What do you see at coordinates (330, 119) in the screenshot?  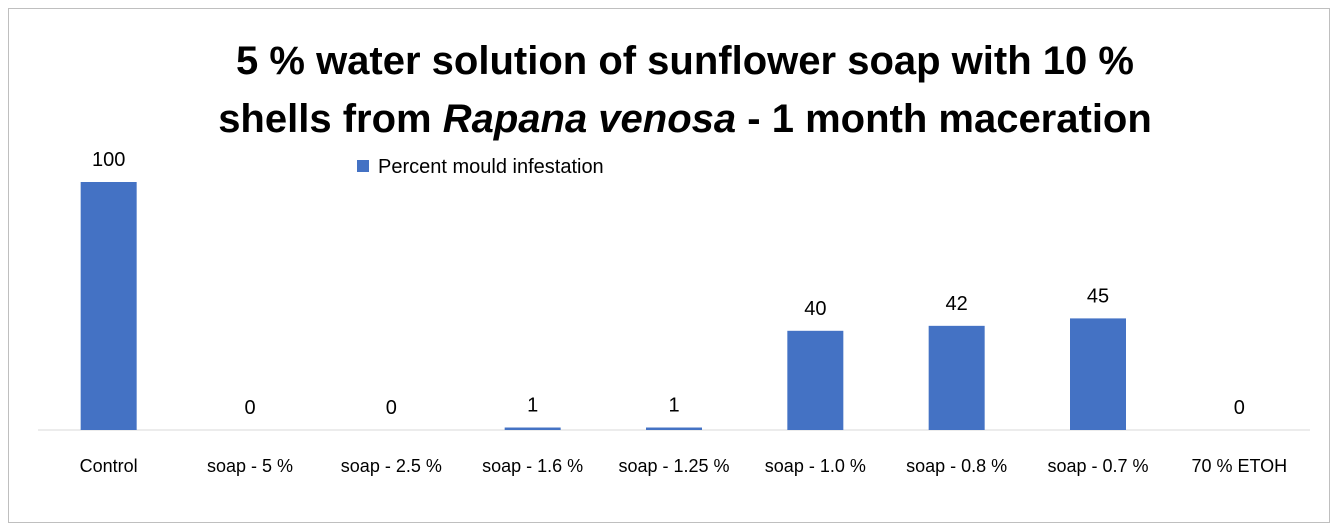 I see `title-part: shells from` at bounding box center [330, 119].